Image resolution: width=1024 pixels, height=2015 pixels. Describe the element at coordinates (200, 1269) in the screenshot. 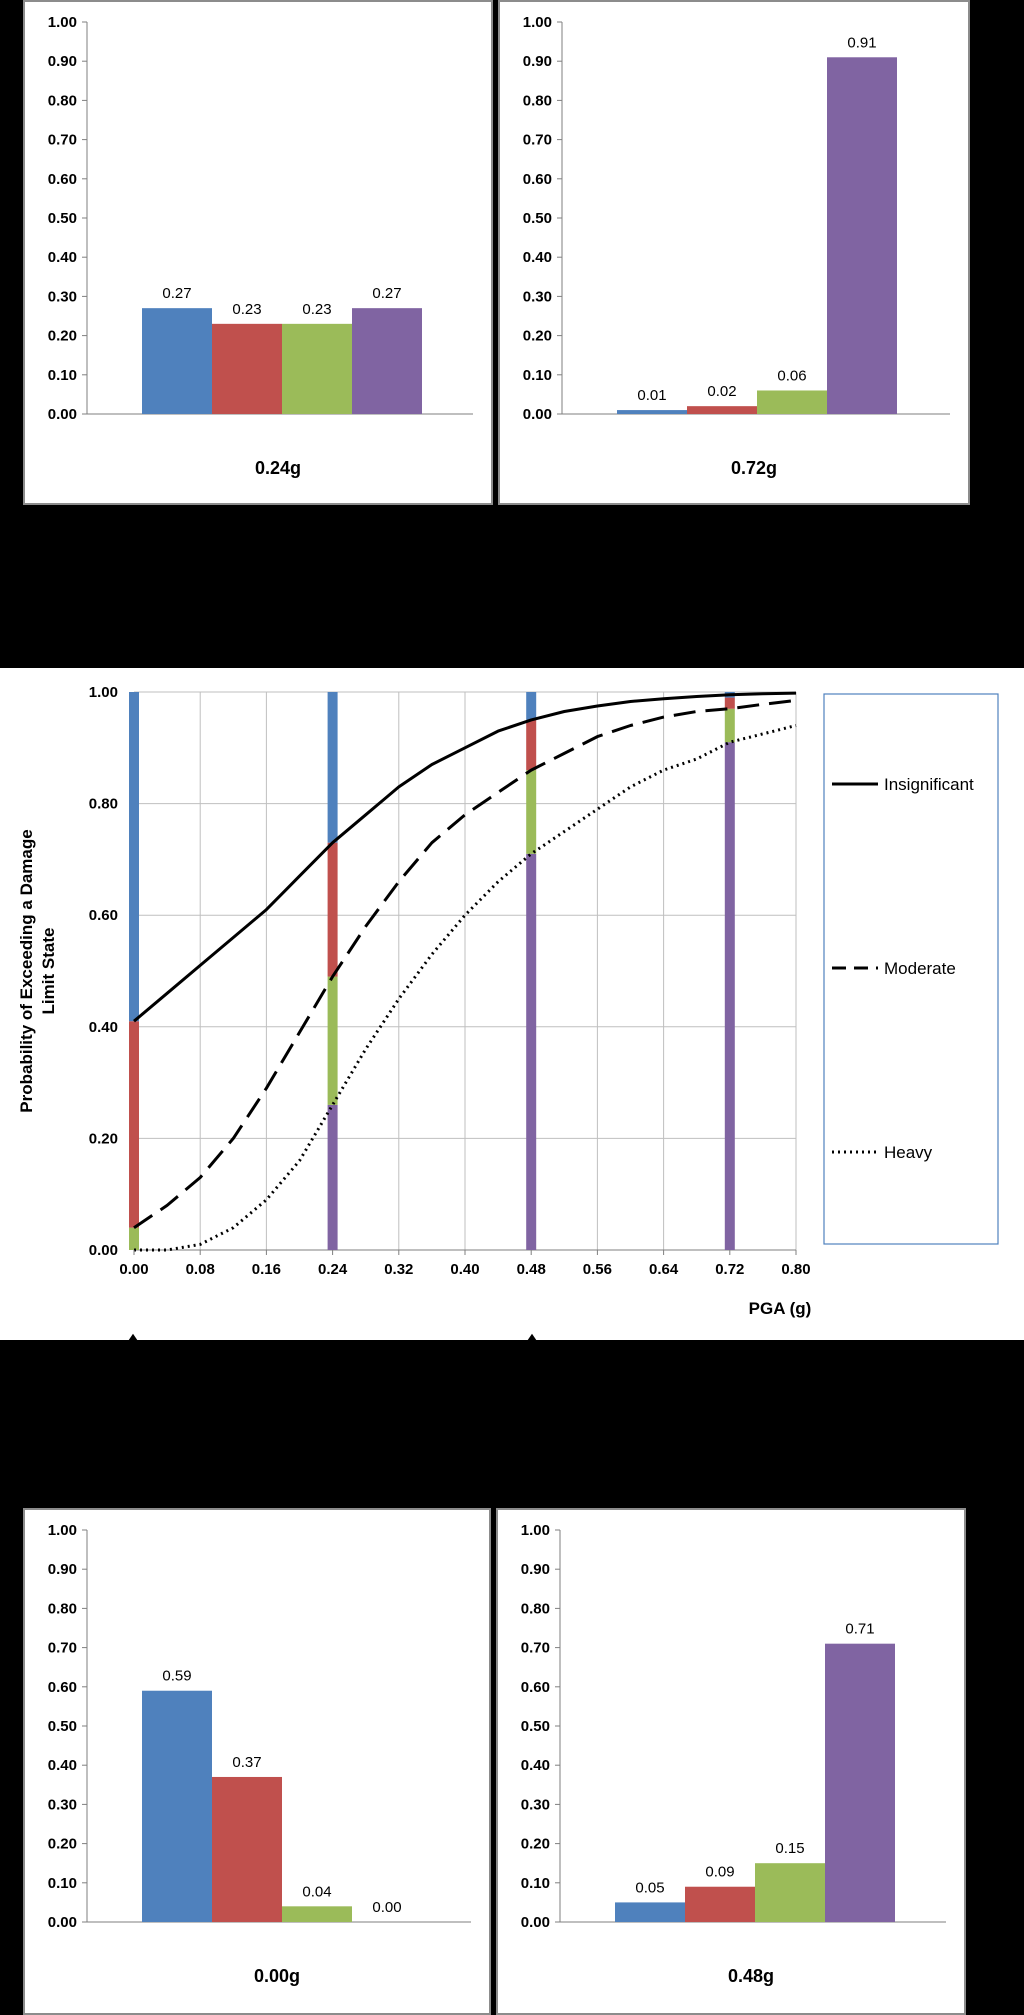

I see `x-tick-label: 0.08` at that location.